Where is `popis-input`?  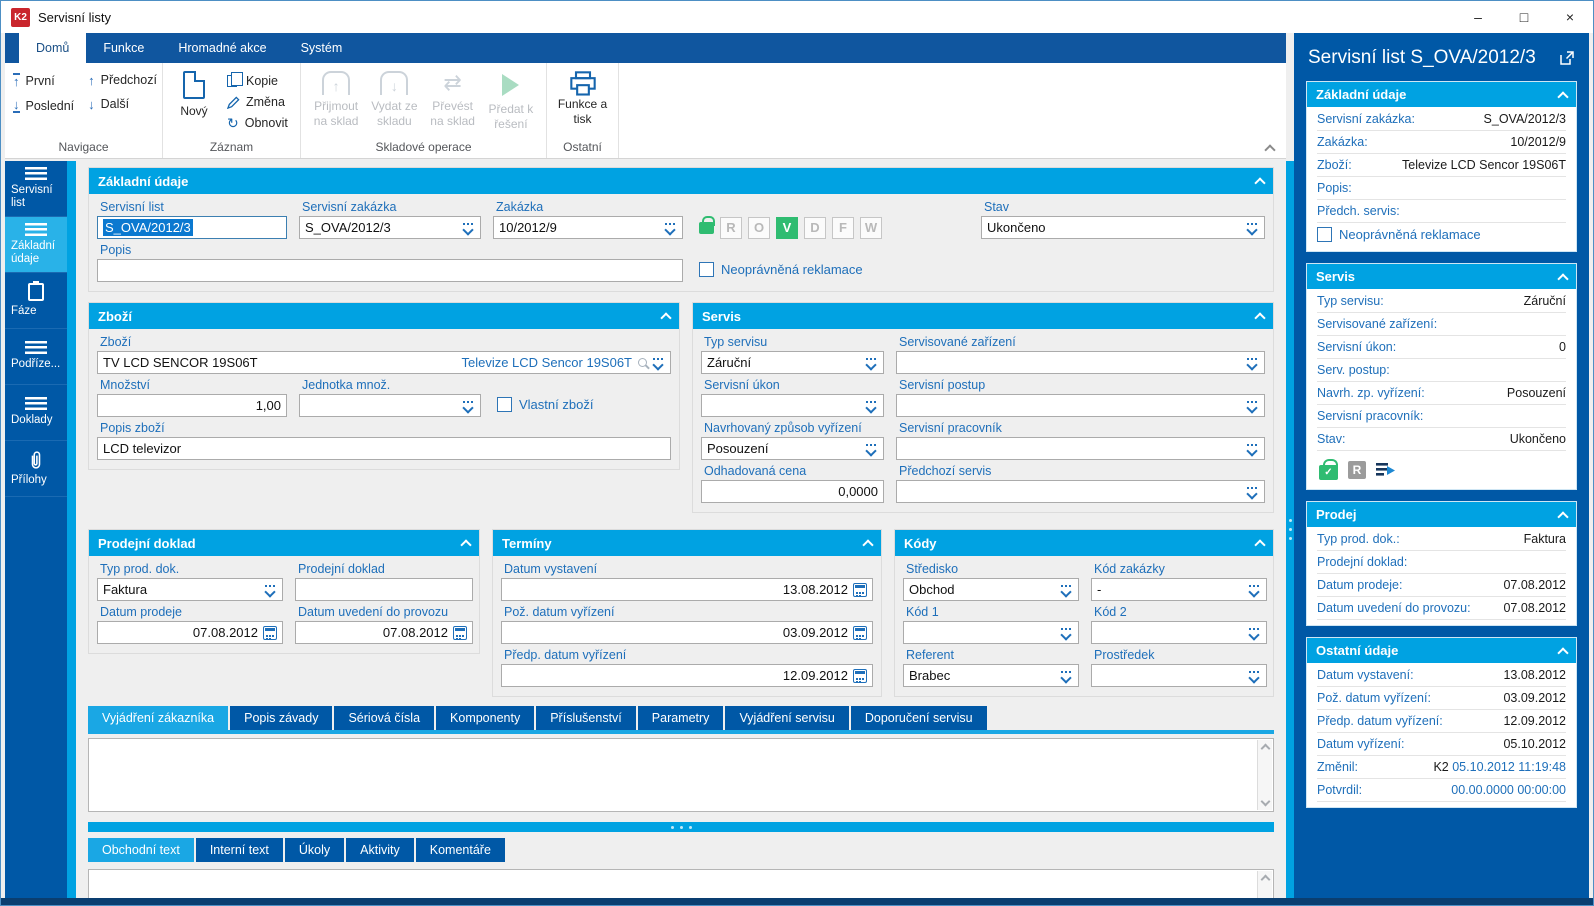
popis-input is located at coordinates (390, 270).